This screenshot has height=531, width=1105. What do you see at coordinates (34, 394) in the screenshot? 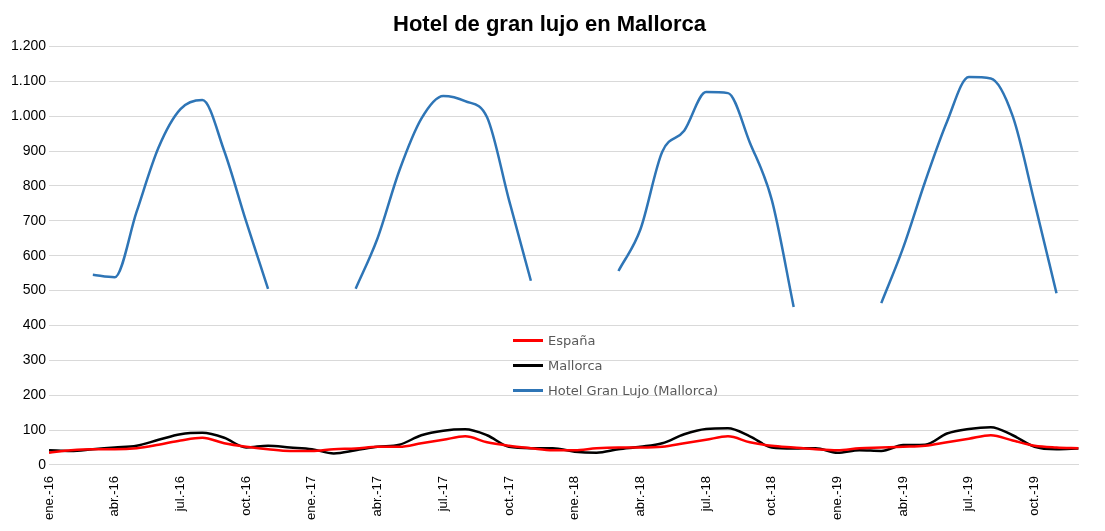
I see `y-tick-label: 200` at bounding box center [34, 394].